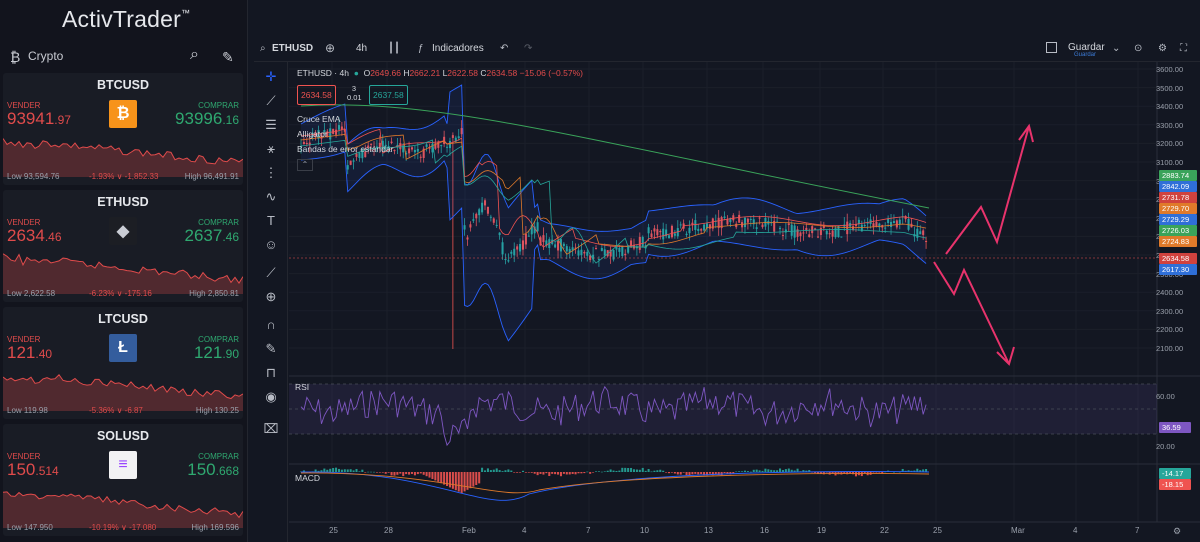 The image size is (1200, 542). I want to click on prediction-icon: ⋮, so click(271, 172).